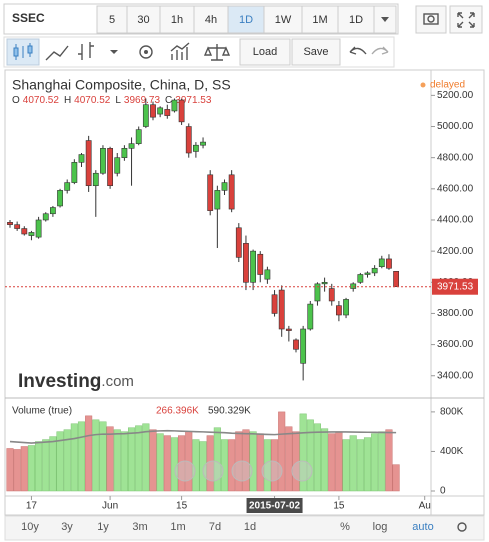  Describe the element at coordinates (114, 52) in the screenshot. I see `dropdown-arrow` at that location.